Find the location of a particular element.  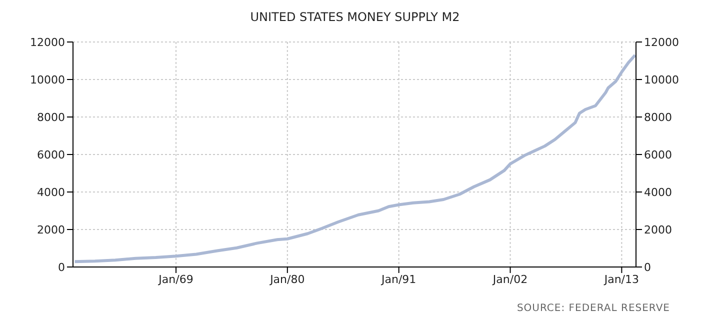

chart-title: UNITED STATES MONEY SUPPLY M2 is located at coordinates (355, 17).